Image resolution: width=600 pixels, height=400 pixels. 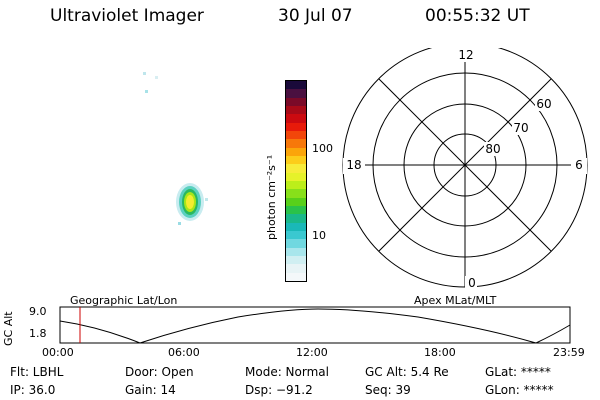 What do you see at coordinates (518, 372) in the screenshot?
I see `glat-label: GLat: *****` at bounding box center [518, 372].